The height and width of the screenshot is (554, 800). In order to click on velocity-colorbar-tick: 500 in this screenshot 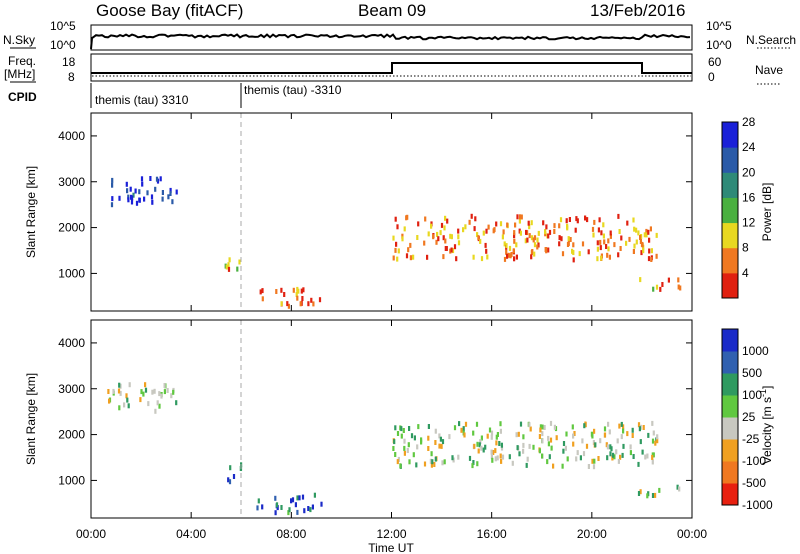, I will do `click(752, 373)`.